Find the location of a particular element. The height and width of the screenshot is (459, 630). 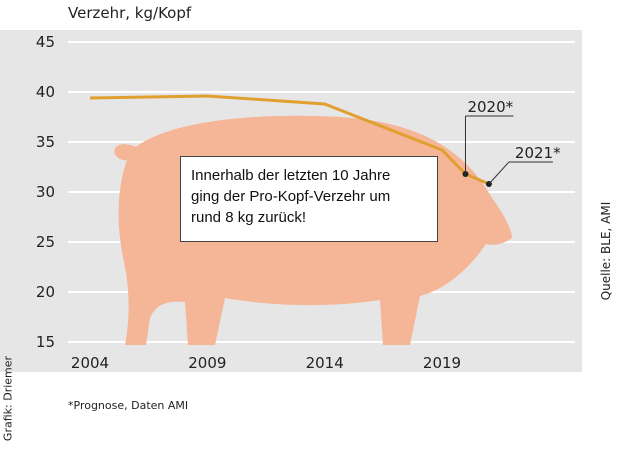

y-tick-label: 15 is located at coordinates (45, 342).